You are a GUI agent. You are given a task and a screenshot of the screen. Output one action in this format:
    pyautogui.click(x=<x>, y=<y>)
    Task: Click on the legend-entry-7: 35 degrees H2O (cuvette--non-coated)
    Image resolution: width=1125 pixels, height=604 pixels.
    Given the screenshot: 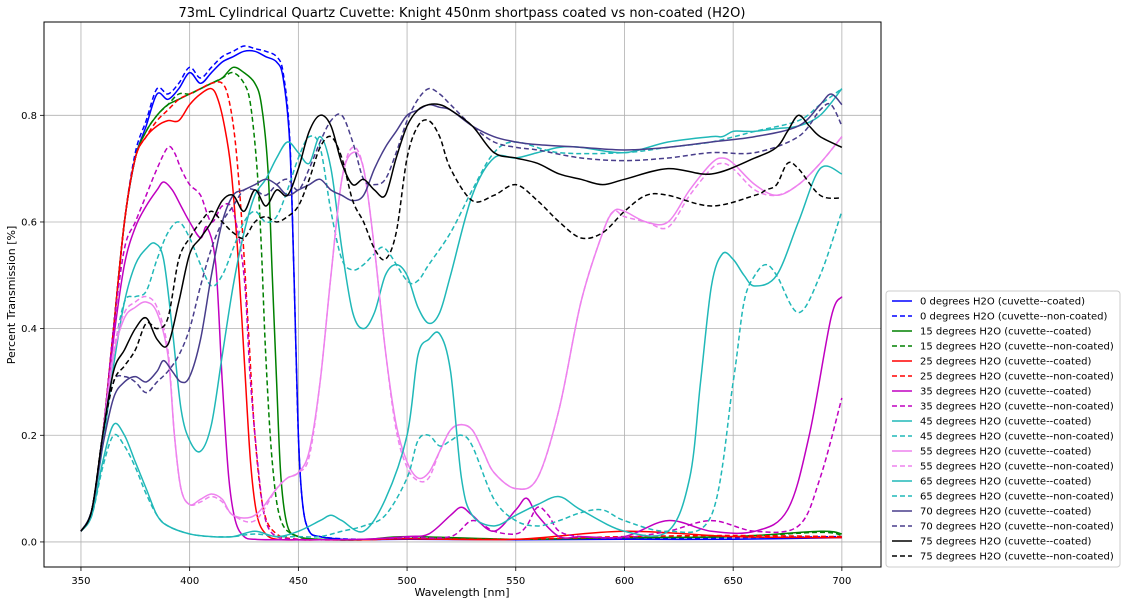 What is the action you would take?
    pyautogui.click(x=1017, y=407)
    